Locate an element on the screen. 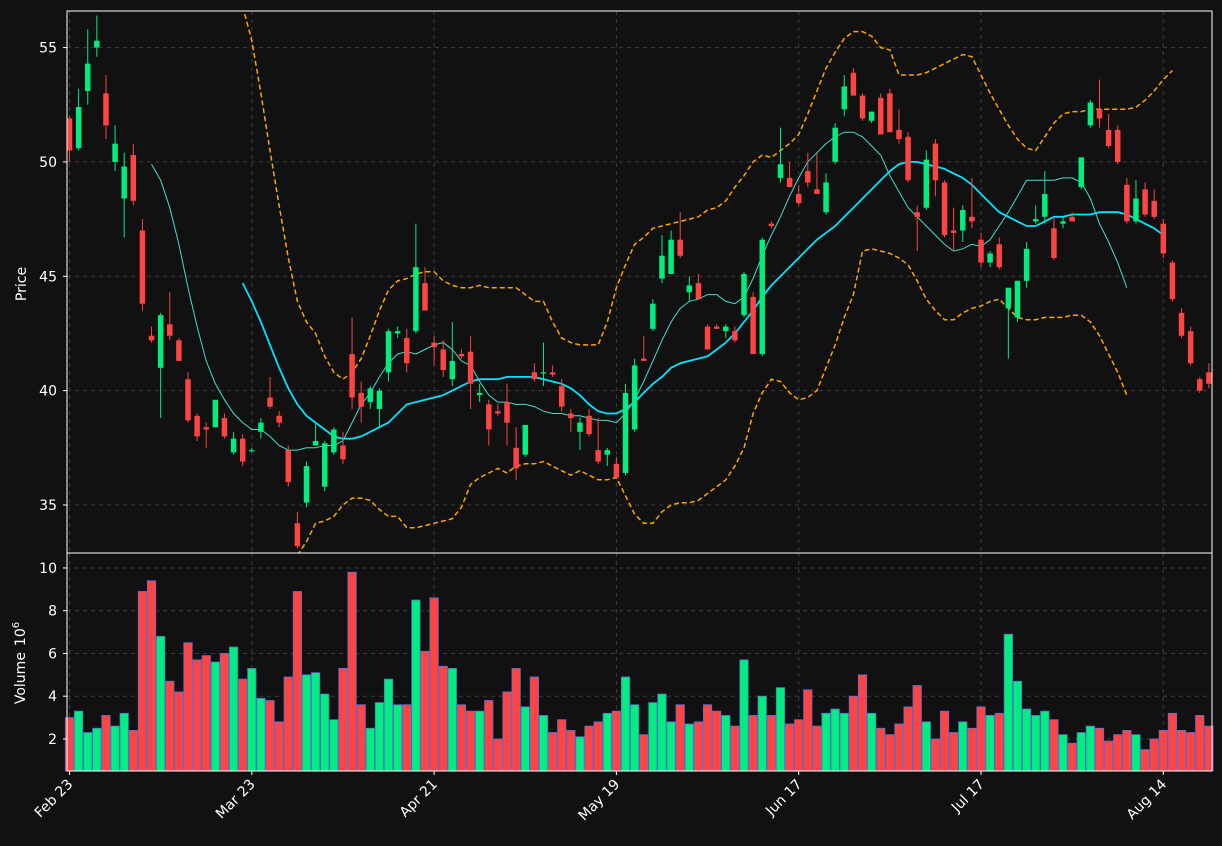 Image resolution: width=1222 pixels, height=846 pixels. volume-tick-label: 2 is located at coordinates (52, 740).